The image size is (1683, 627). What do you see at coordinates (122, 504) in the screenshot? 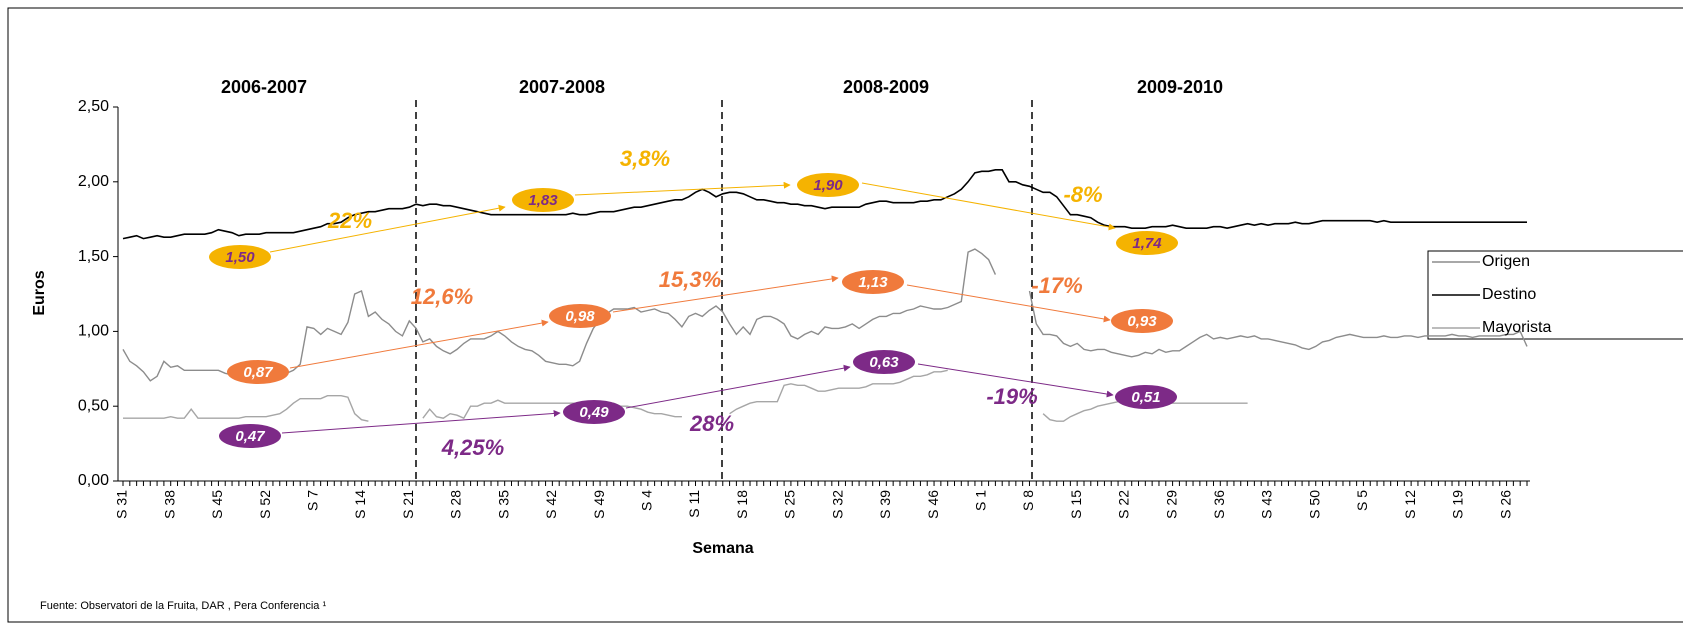
I see `x-tick-label: S 31` at bounding box center [122, 504].